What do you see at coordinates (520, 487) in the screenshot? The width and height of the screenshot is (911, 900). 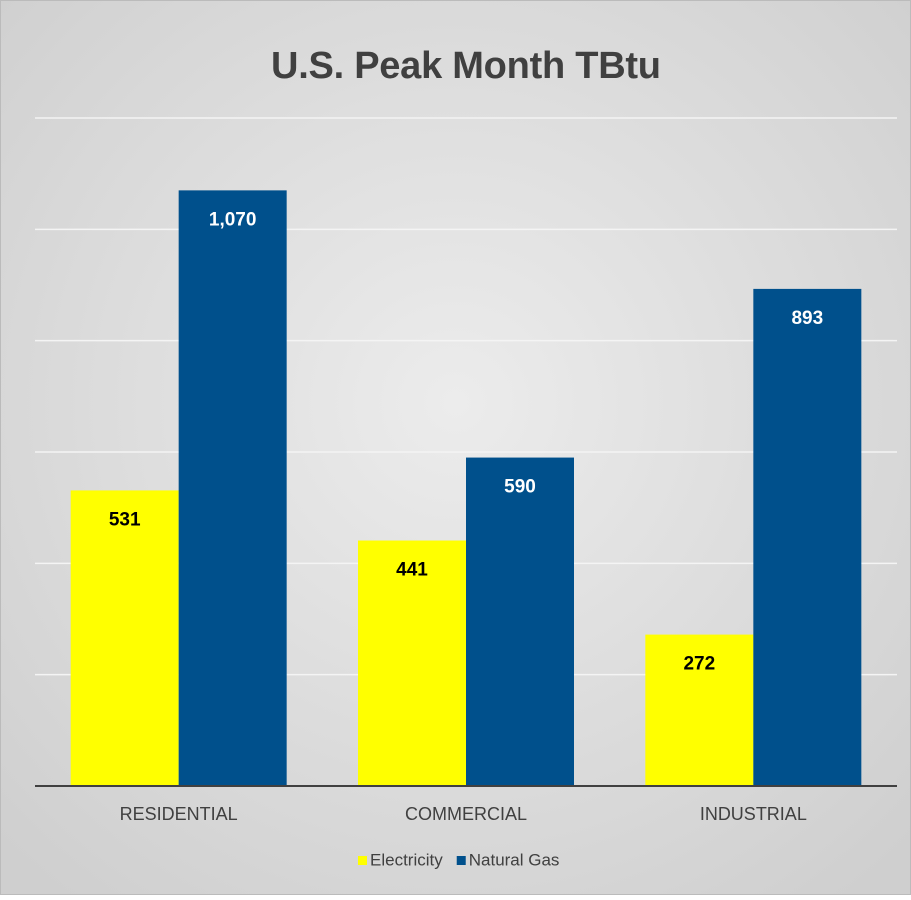 I see `data-label: 590` at bounding box center [520, 487].